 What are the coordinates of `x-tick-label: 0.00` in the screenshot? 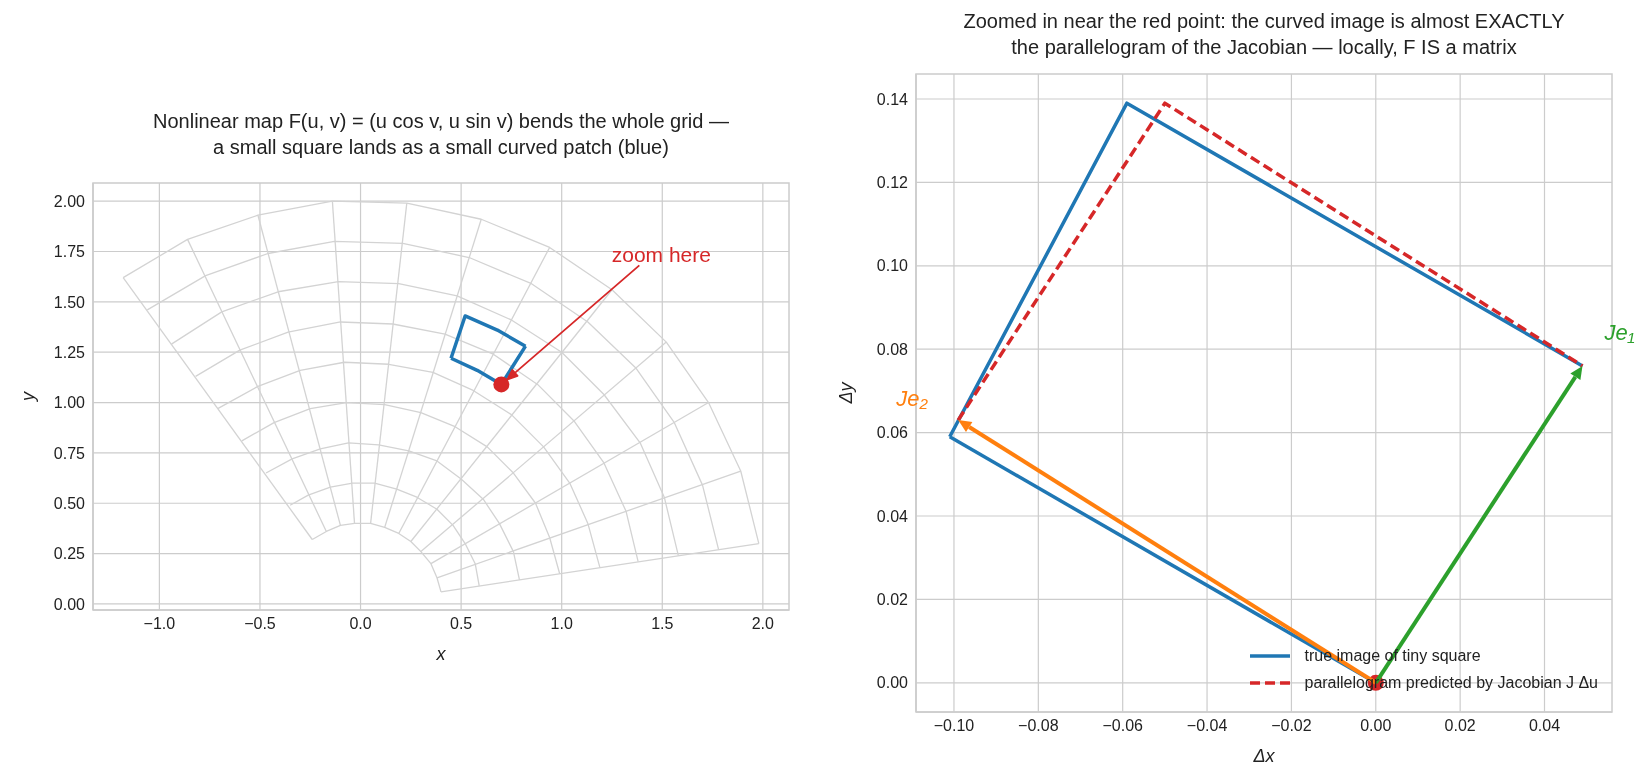 It's located at (1376, 726).